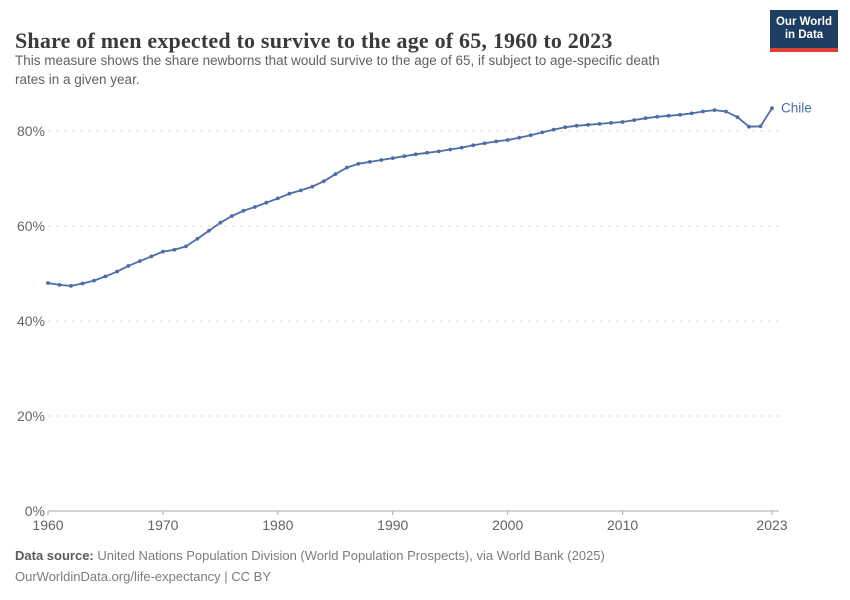  What do you see at coordinates (35, 511) in the screenshot?
I see `y-tick-label: 0%` at bounding box center [35, 511].